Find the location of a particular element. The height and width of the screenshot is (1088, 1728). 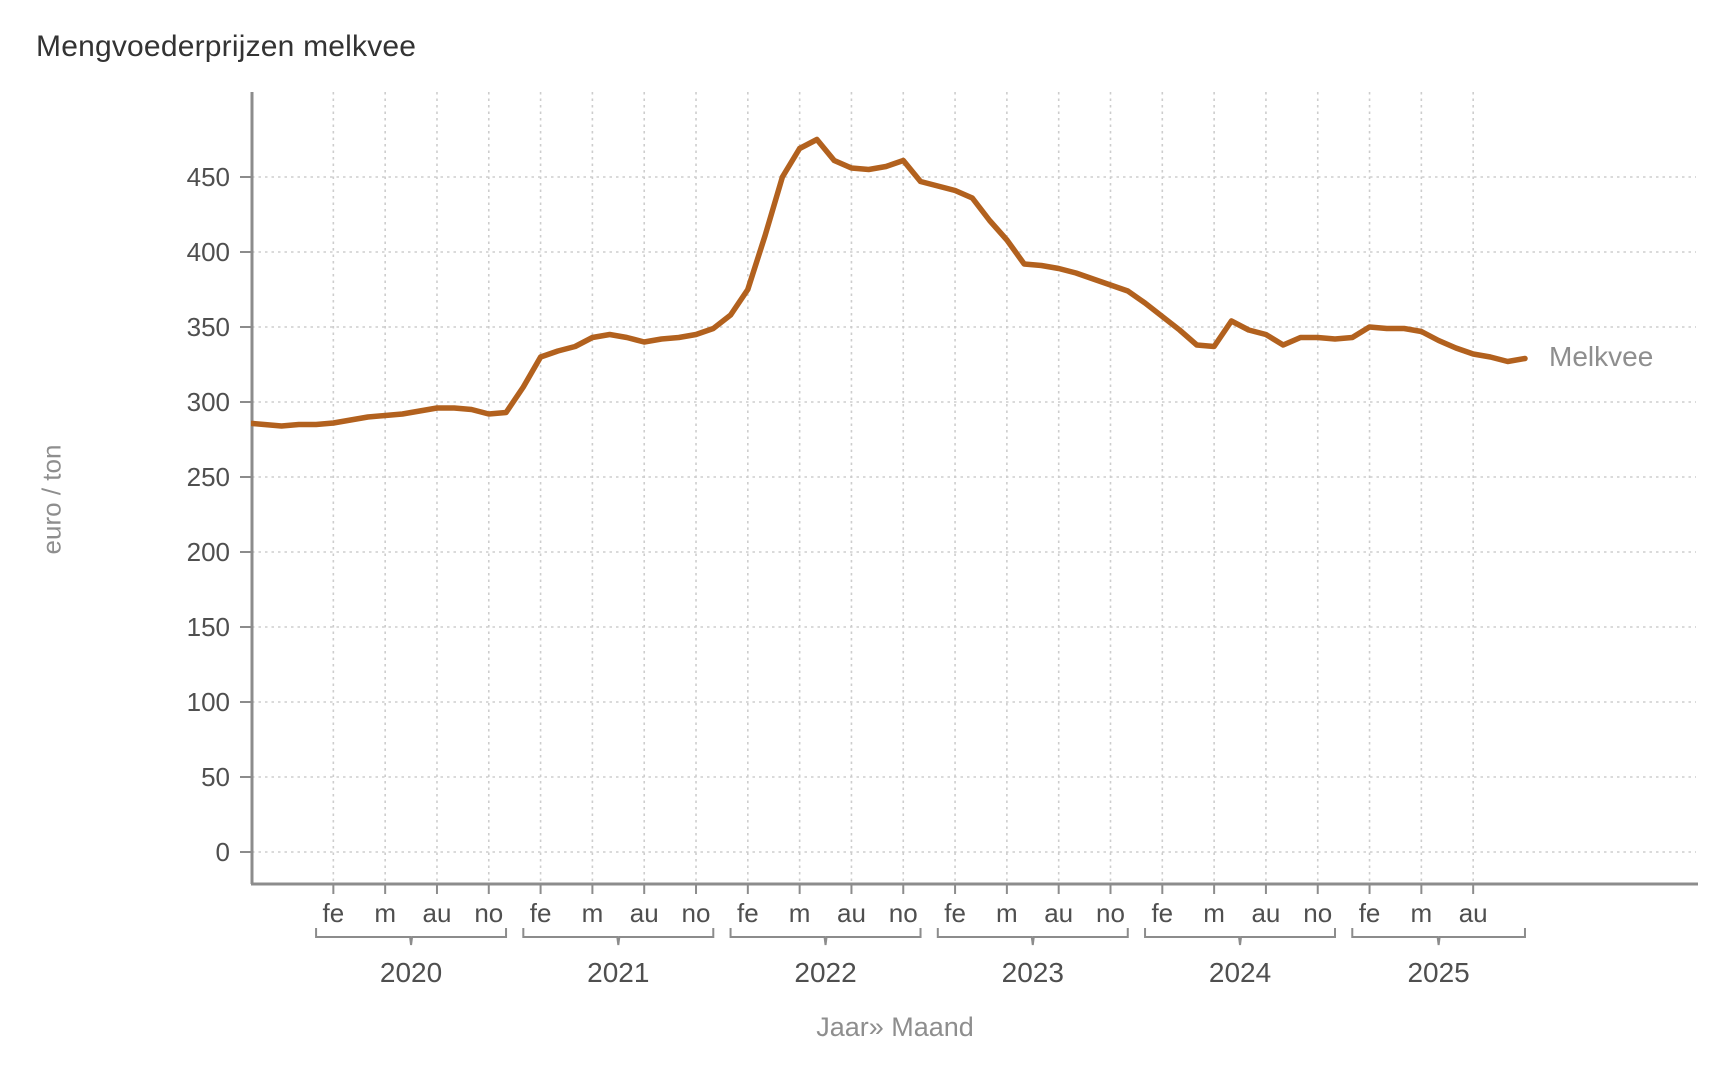

y-tick-label: 200 is located at coordinates (208, 552).